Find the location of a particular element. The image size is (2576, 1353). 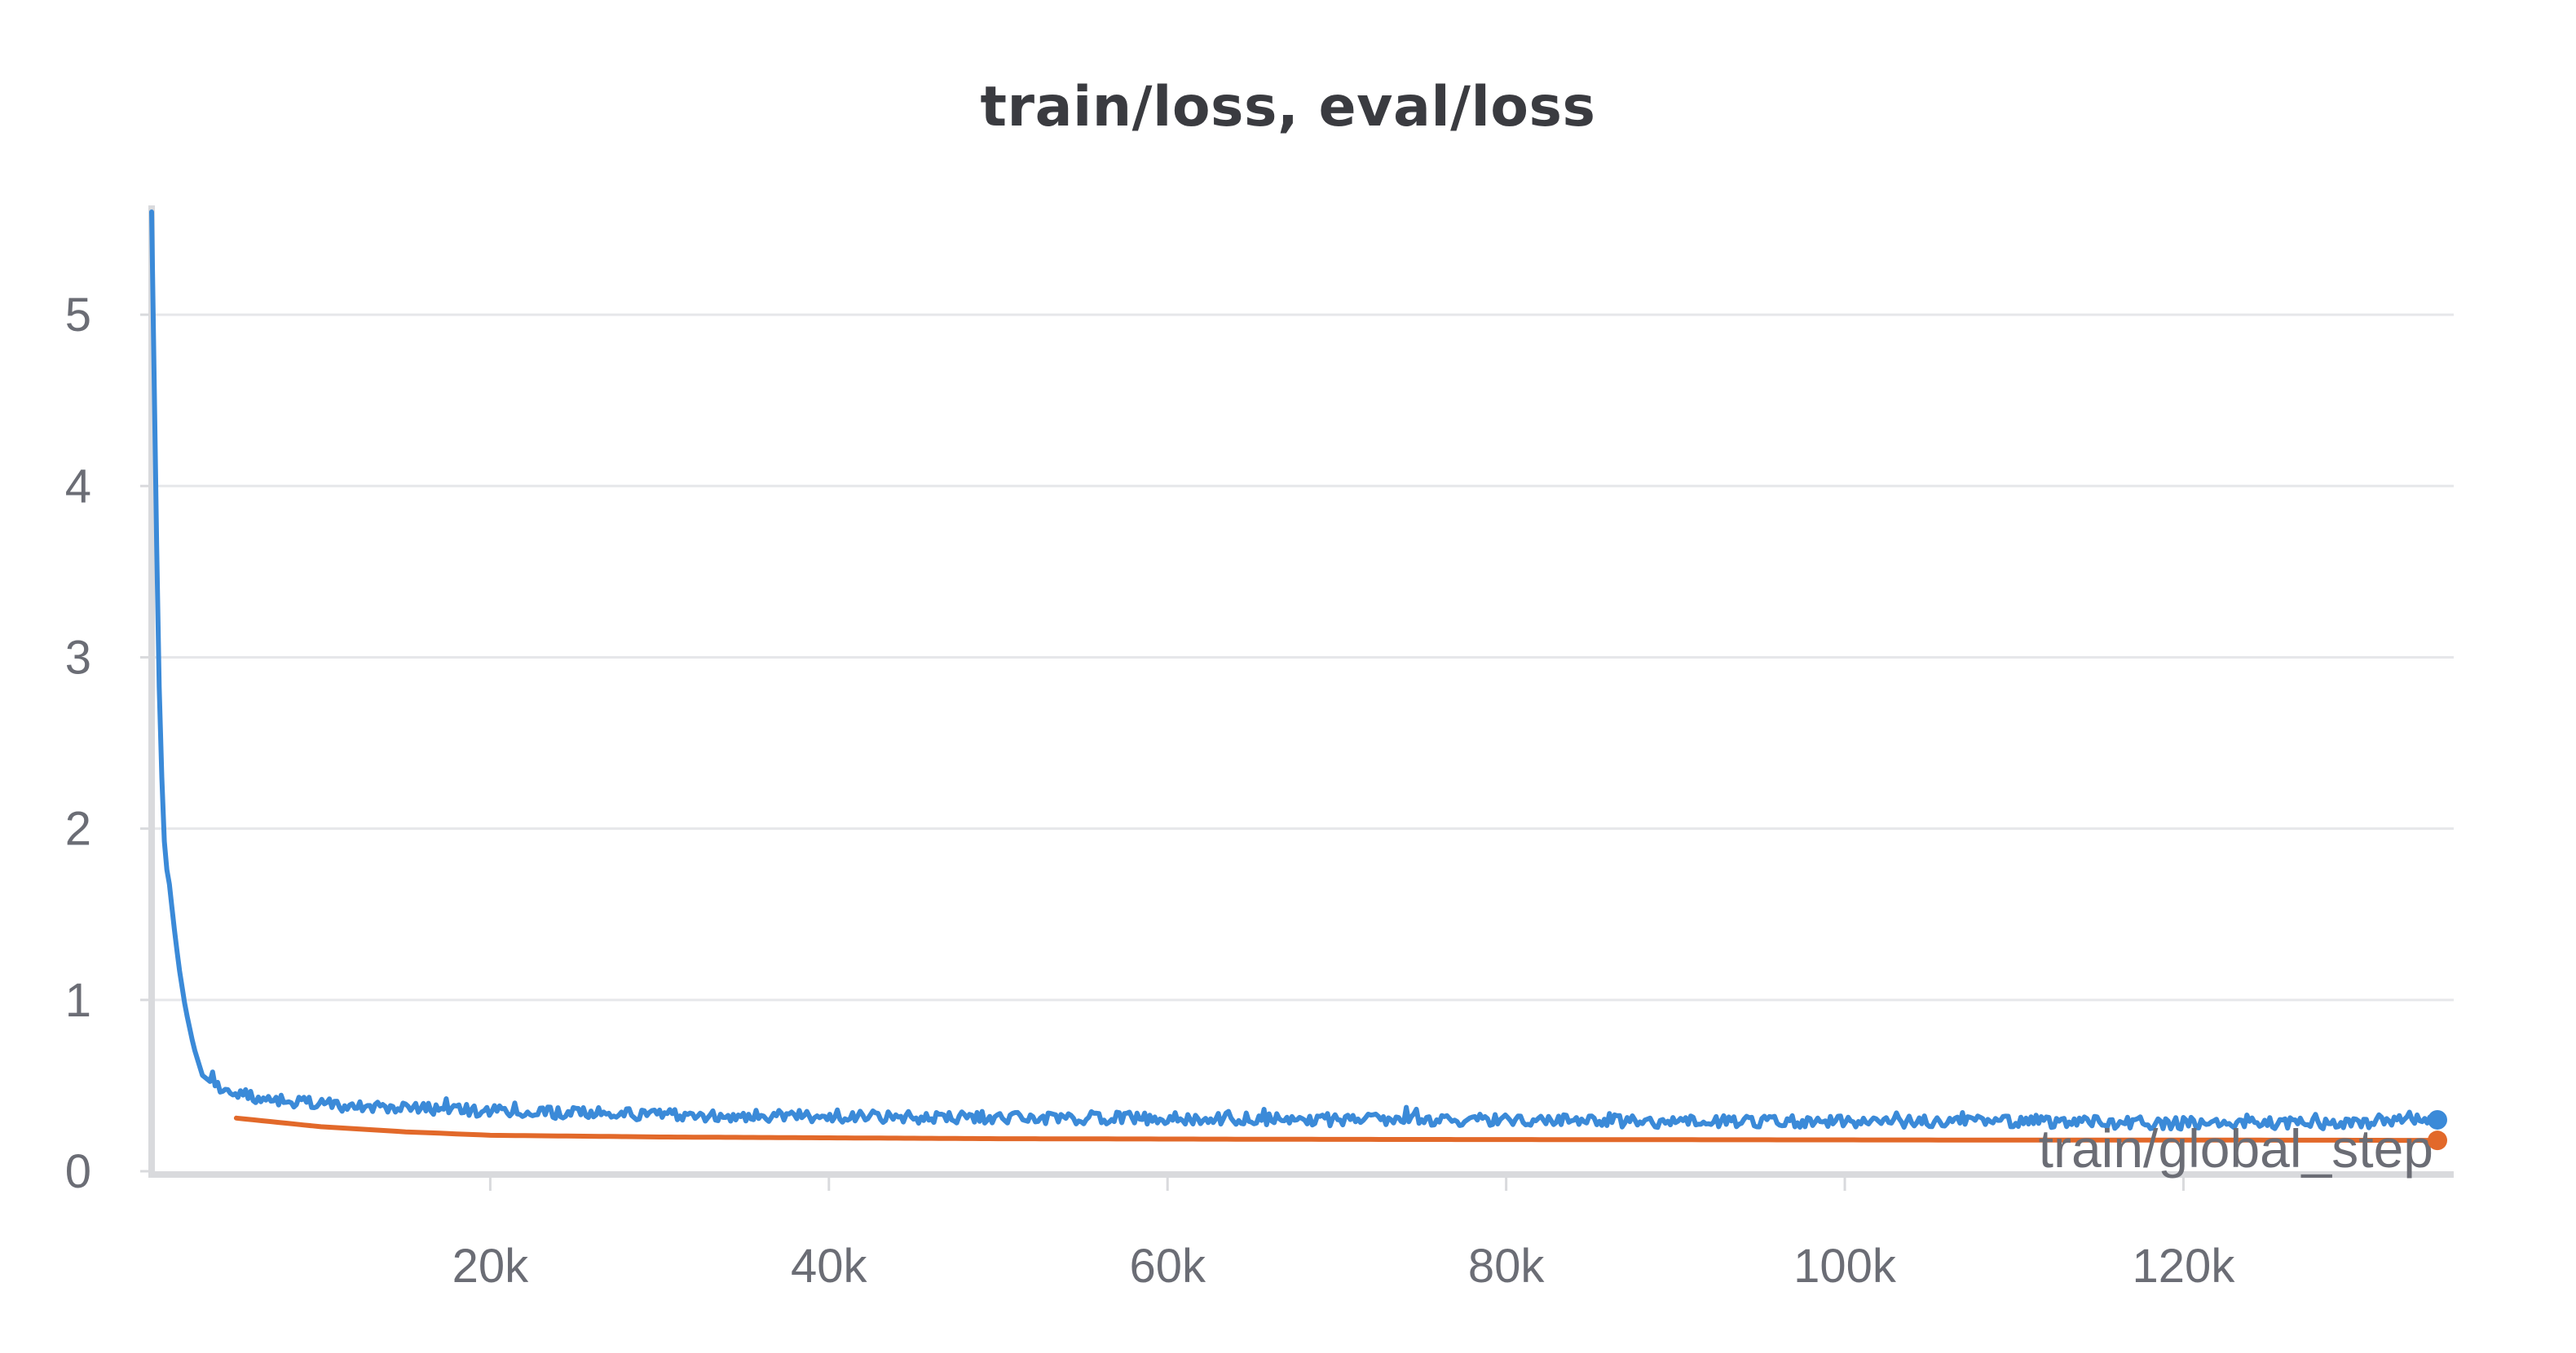

y-tick-label: 1 is located at coordinates (78, 1000).